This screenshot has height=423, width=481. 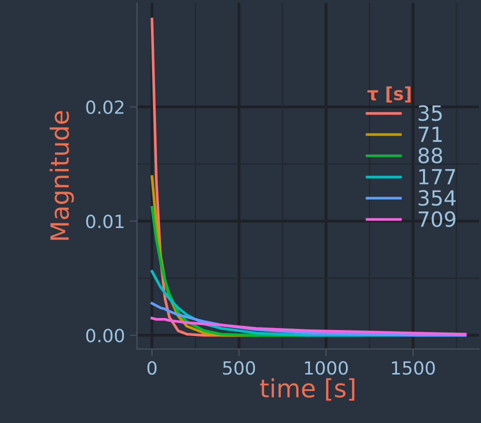 I want to click on legend-label: 177, so click(x=437, y=176).